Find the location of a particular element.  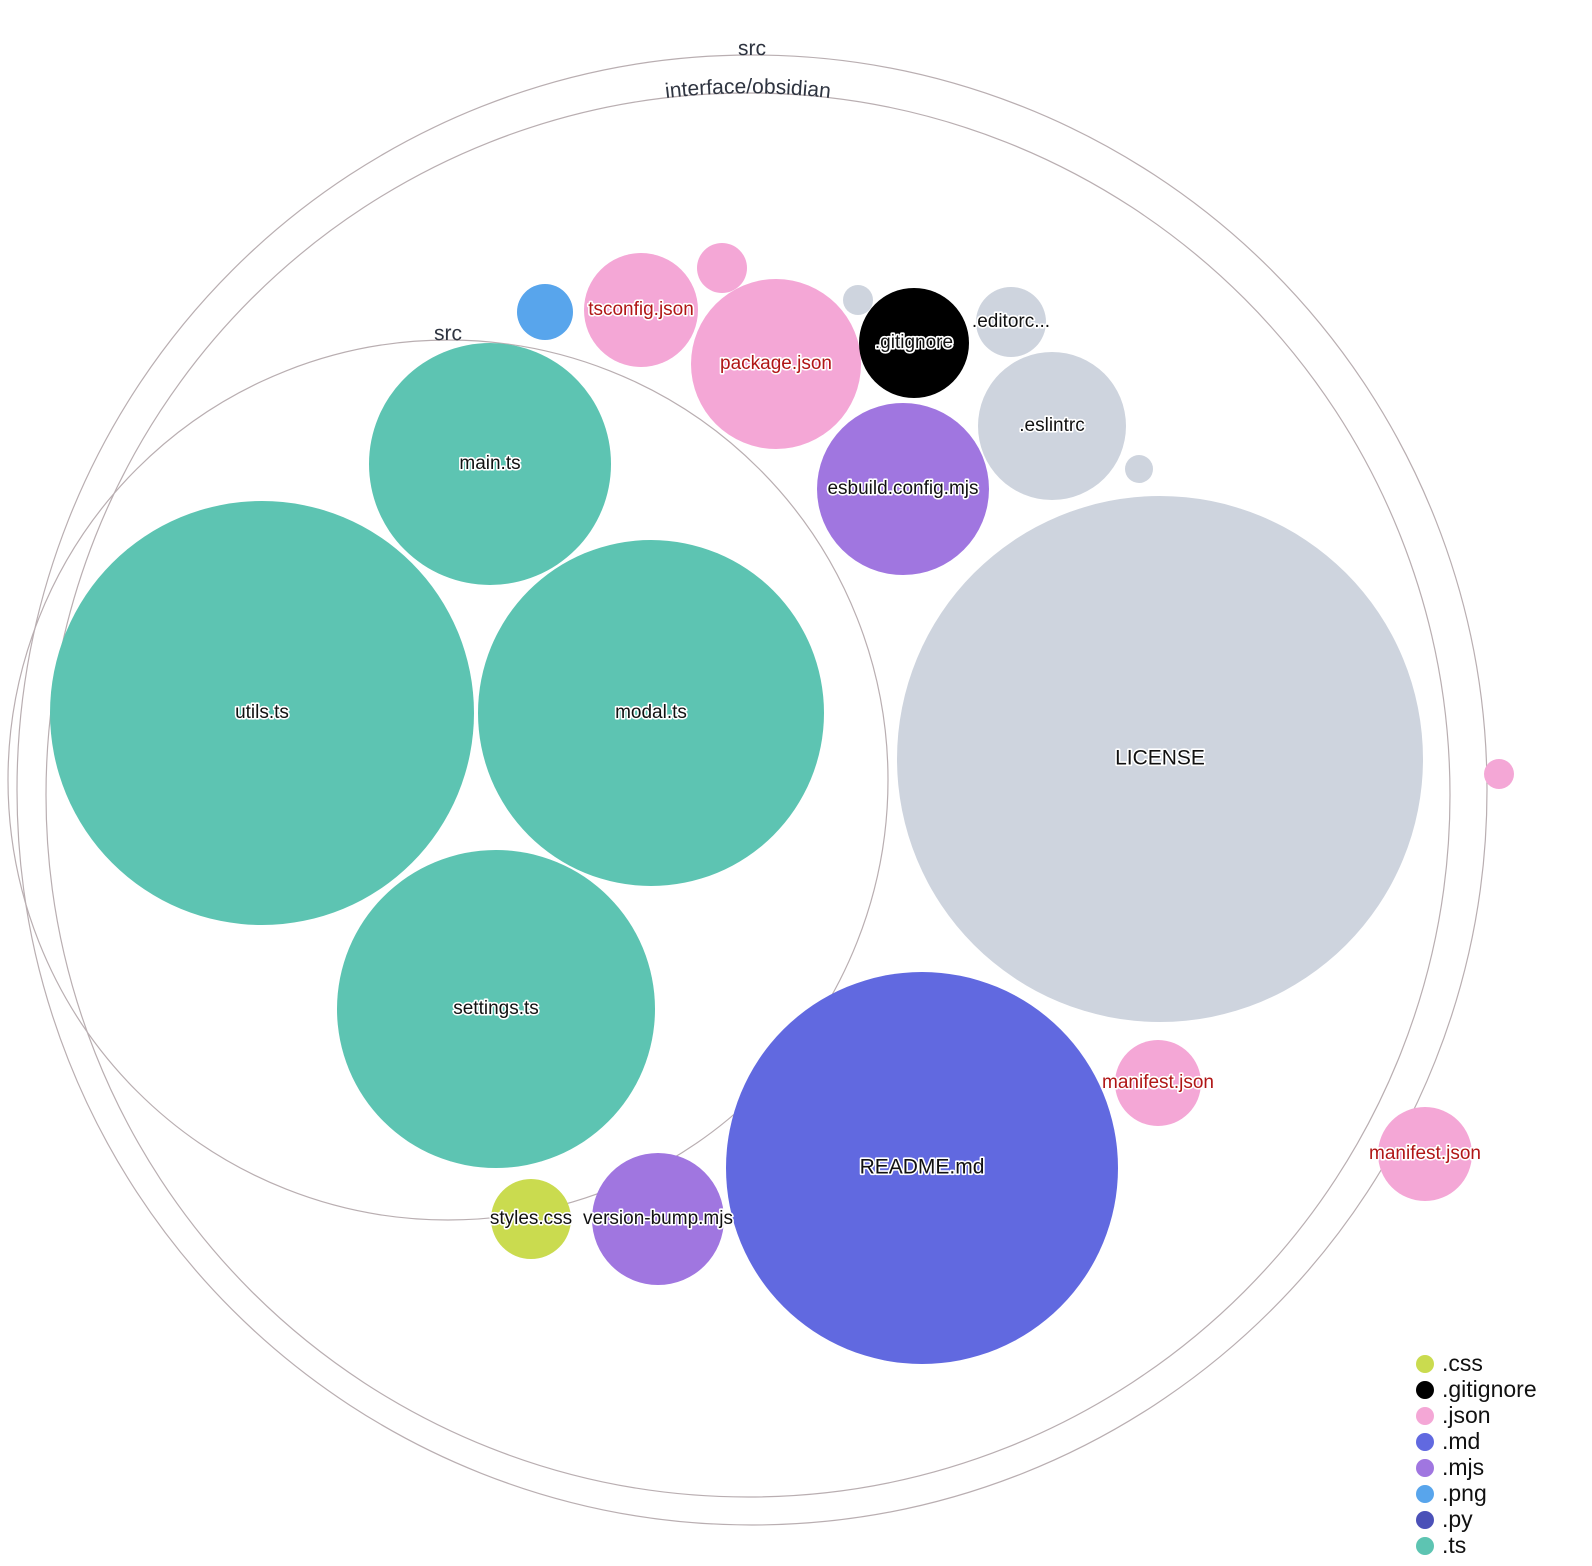

label-manifest.json-inner: manifest.json is located at coordinates (1158, 1082).